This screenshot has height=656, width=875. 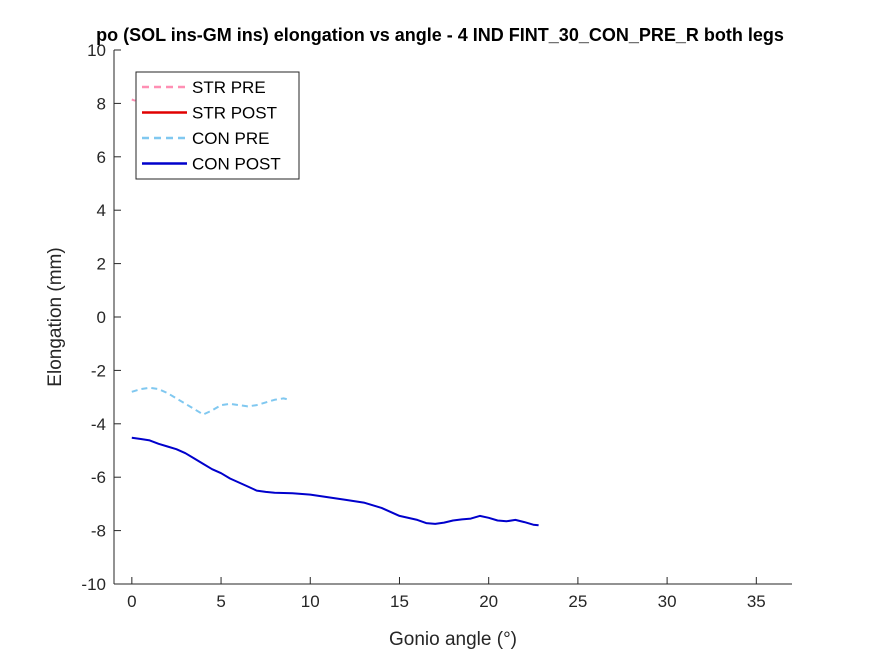 I want to click on series-line-con-pre, so click(x=209, y=401).